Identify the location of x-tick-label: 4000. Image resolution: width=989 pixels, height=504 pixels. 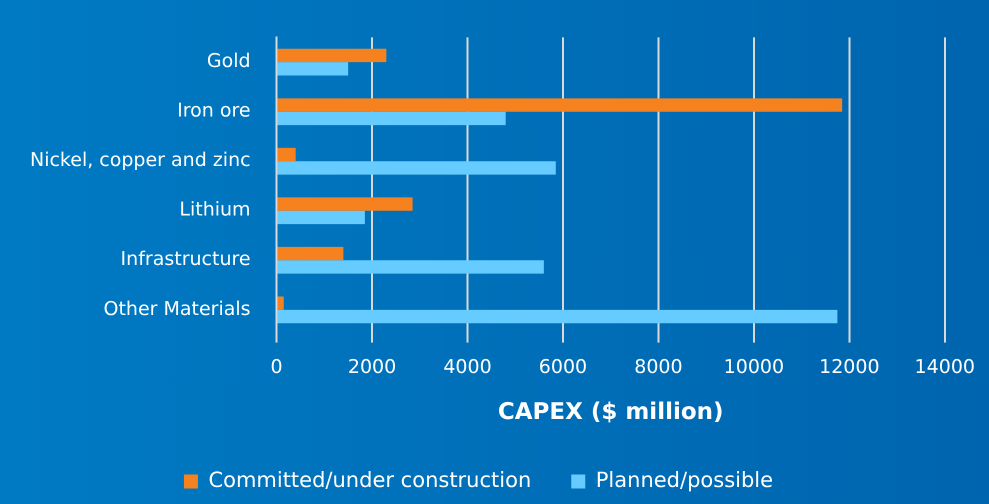
(467, 367).